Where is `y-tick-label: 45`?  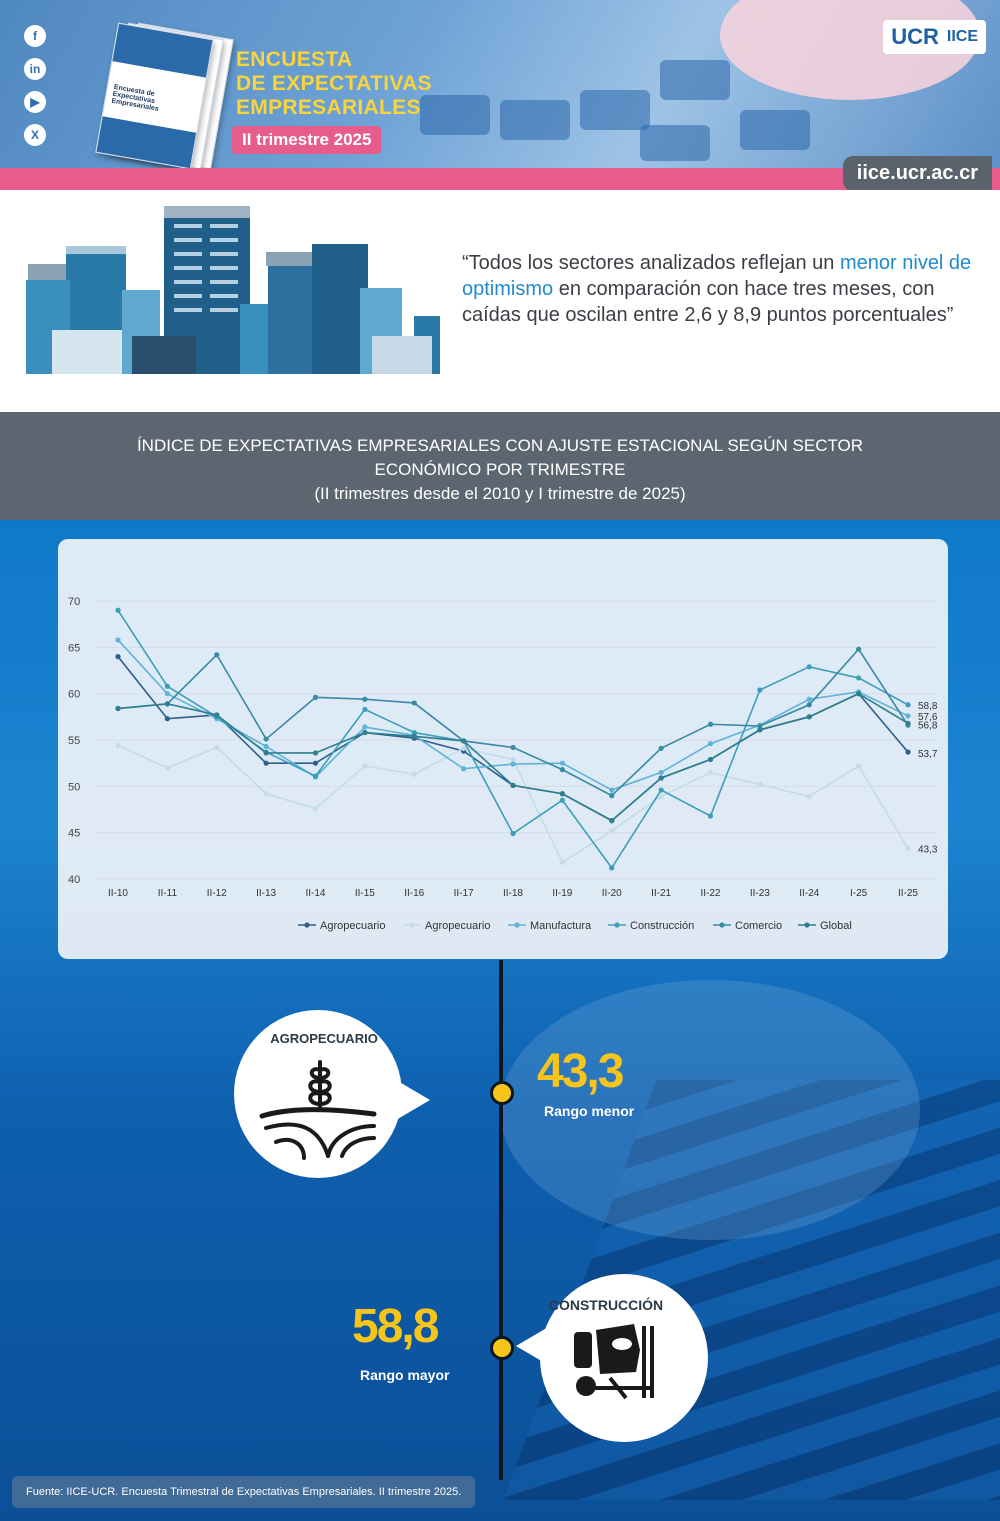 y-tick-label: 45 is located at coordinates (74, 834).